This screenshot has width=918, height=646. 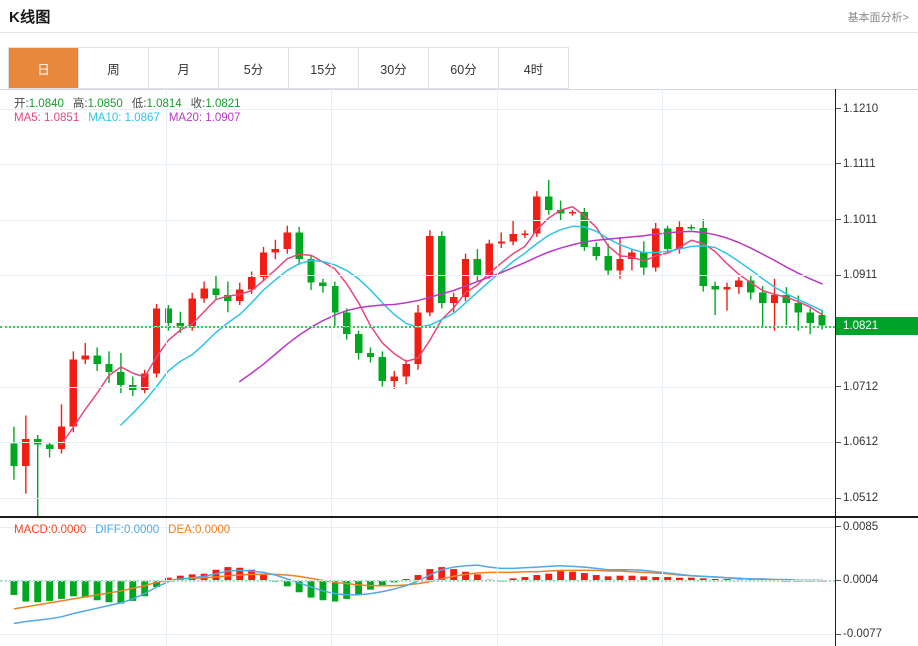 What do you see at coordinates (50, 530) in the screenshot?
I see `macd-legend-0: MACD:0.0000` at bounding box center [50, 530].